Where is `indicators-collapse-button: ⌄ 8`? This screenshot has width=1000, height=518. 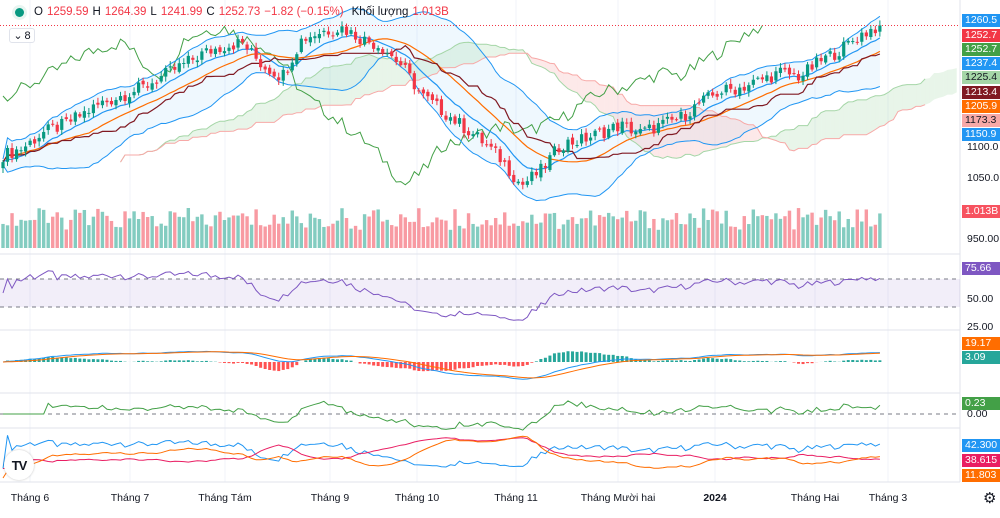 indicators-collapse-button: ⌄ 8 is located at coordinates (22, 35).